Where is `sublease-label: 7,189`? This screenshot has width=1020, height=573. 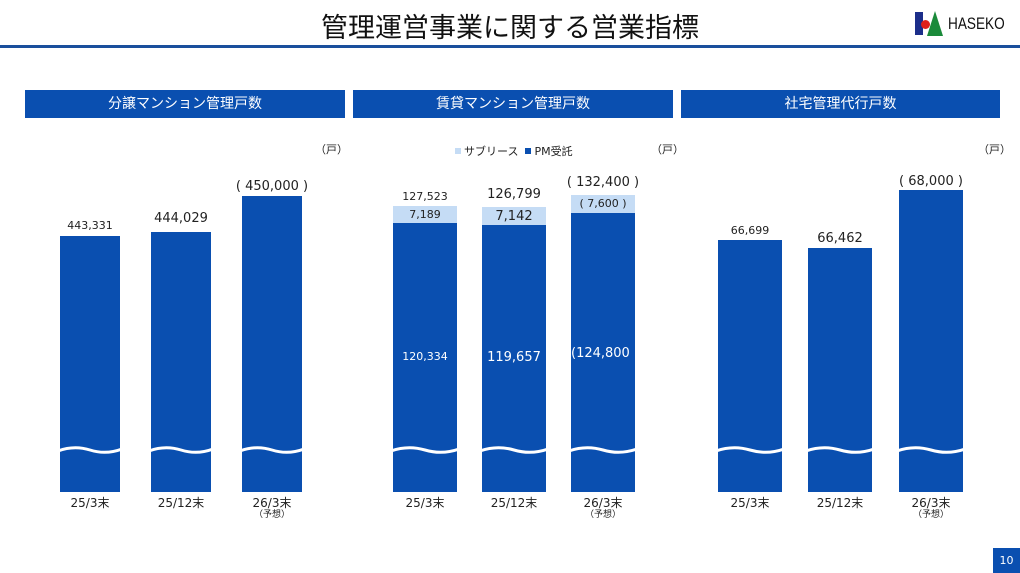
sublease-label: 7,189 is located at coordinates (425, 214).